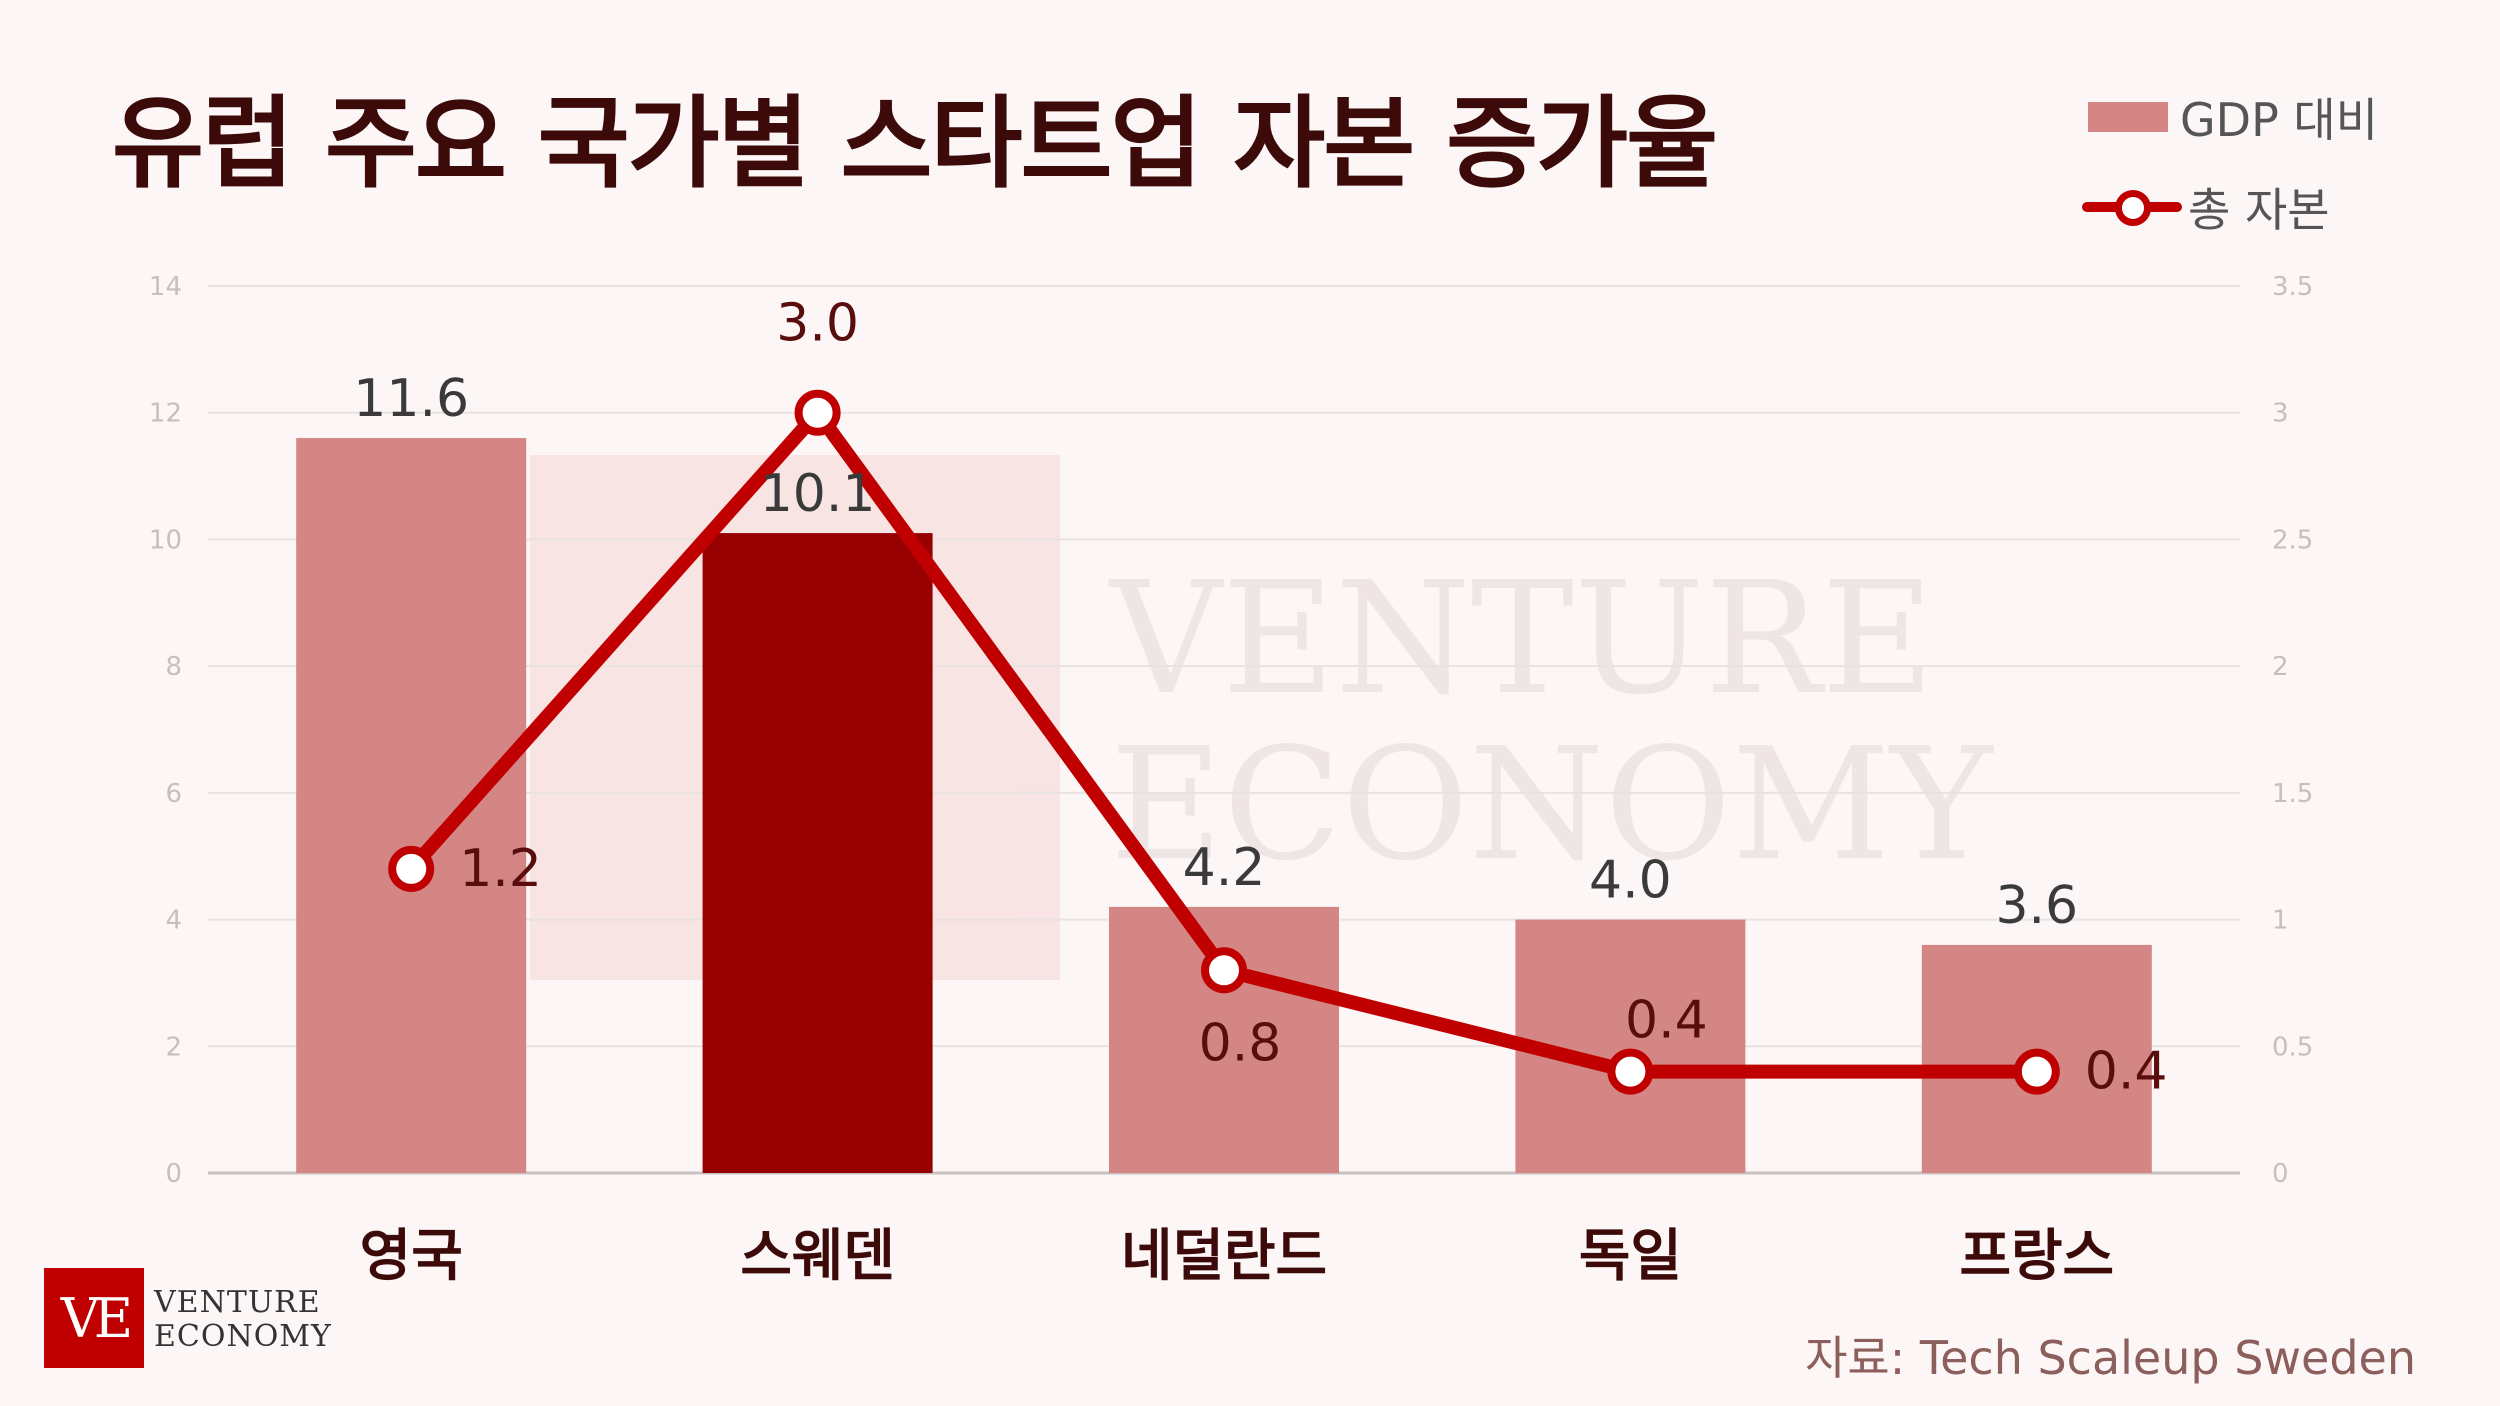  What do you see at coordinates (2292, 1047) in the screenshot?
I see `y-right-tick-label: 0.5` at bounding box center [2292, 1047].